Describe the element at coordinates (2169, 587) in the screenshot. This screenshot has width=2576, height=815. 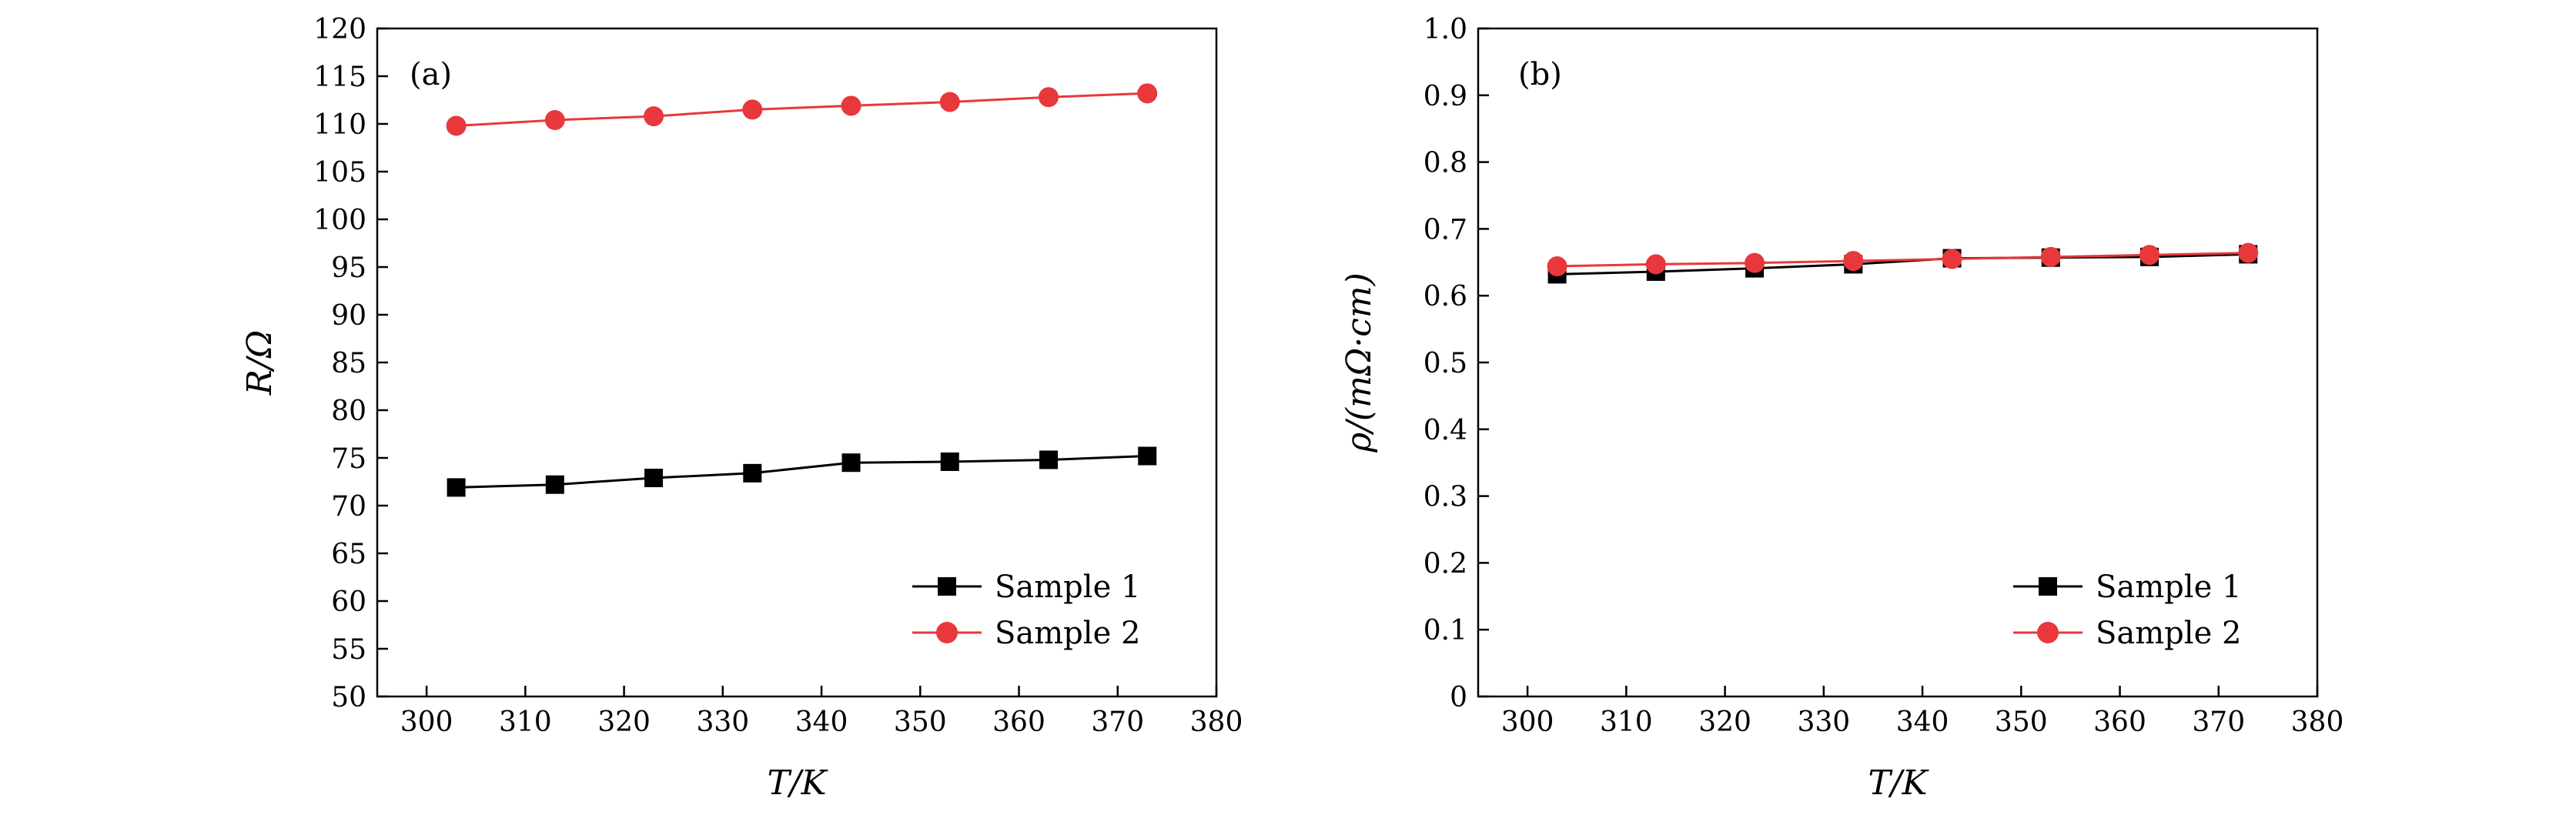
I see `legend-label-sample-1-b: Sample 1` at that location.